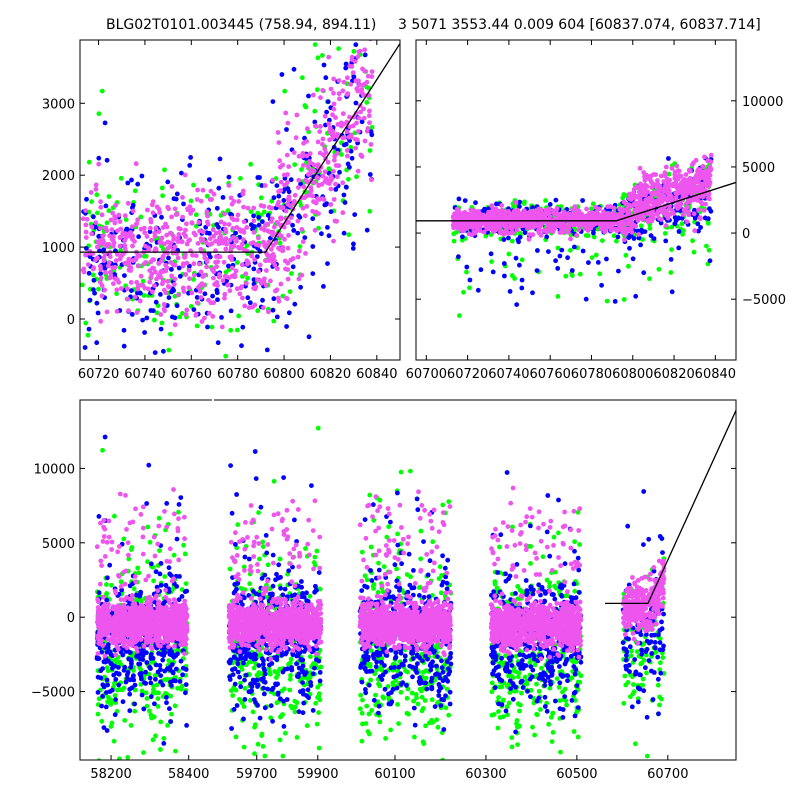  What do you see at coordinates (330, 374) in the screenshot?
I see `panel-top-left-xtick-label: 60820` at bounding box center [330, 374].